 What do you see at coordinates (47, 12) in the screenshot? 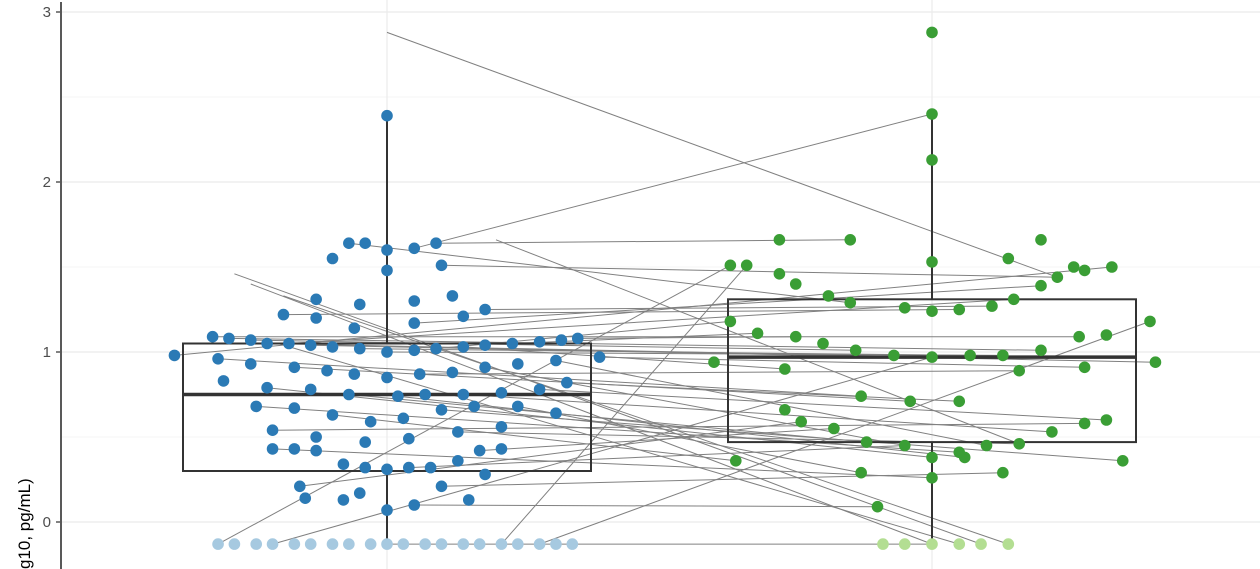
I see `y-tick-label: 3` at bounding box center [47, 12].